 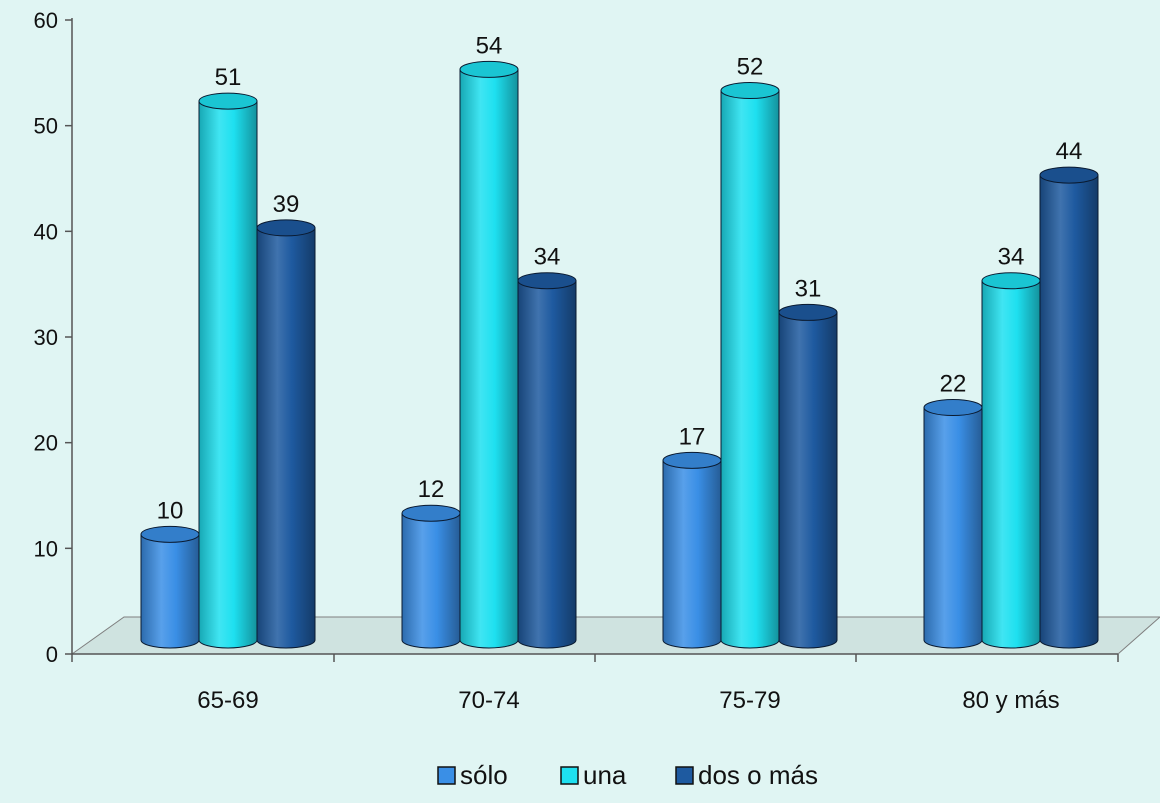 What do you see at coordinates (953, 528) in the screenshot?
I see `bar-s-lo-80-y-m-s-body` at bounding box center [953, 528].